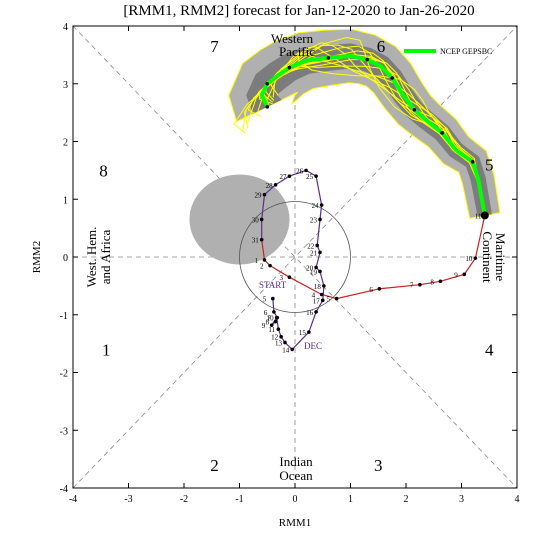 This screenshot has height=540, width=540. What do you see at coordinates (303, 333) in the screenshot?
I see `december-track-day-label: 15` at bounding box center [303, 333].